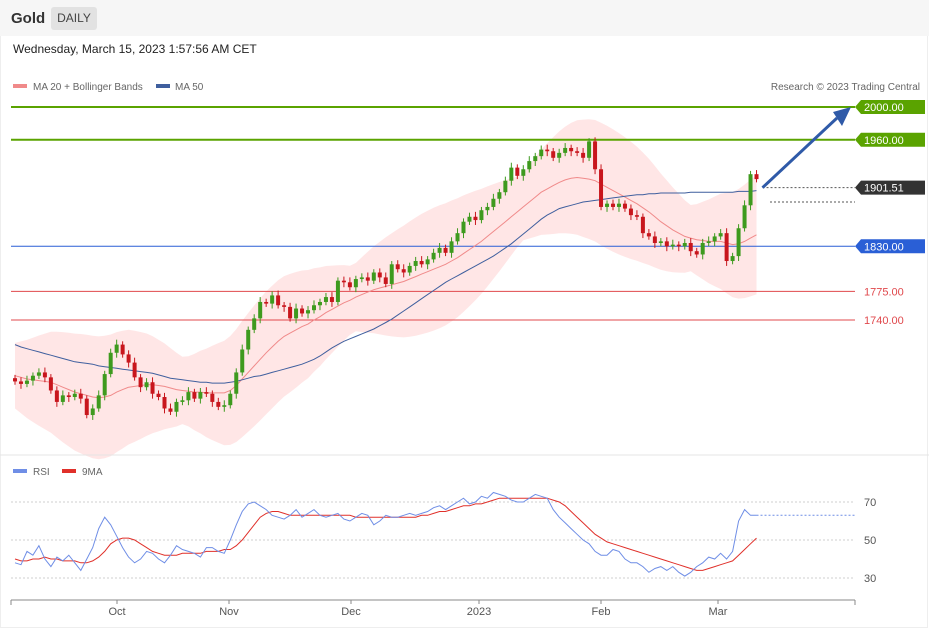 The width and height of the screenshot is (929, 629). Describe the element at coordinates (385, 534) in the screenshot. I see `rsi-ma-line` at that location.